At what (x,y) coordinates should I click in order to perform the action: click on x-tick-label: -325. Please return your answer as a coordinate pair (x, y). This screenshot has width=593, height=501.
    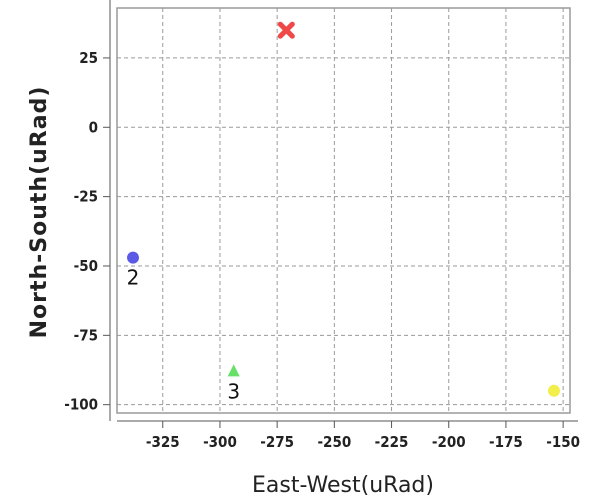
    Looking at the image, I should click on (163, 442).